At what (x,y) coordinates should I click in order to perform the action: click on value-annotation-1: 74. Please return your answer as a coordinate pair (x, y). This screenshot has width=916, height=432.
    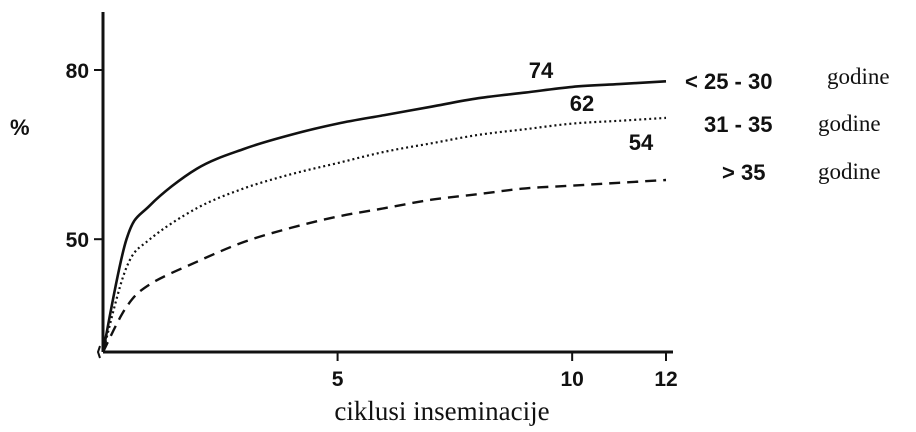
    Looking at the image, I should click on (541, 70).